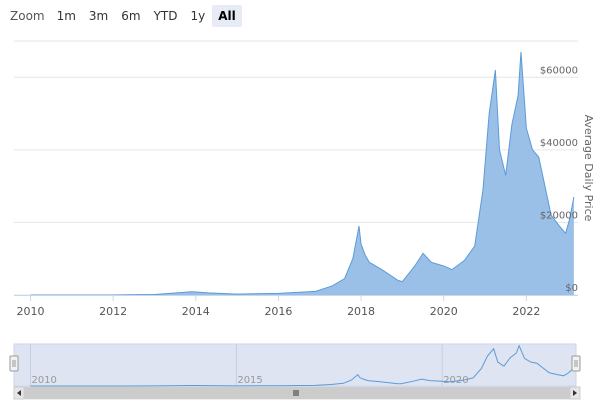 The height and width of the screenshot is (403, 600). I want to click on zoom-label: Zoom, so click(27, 16).